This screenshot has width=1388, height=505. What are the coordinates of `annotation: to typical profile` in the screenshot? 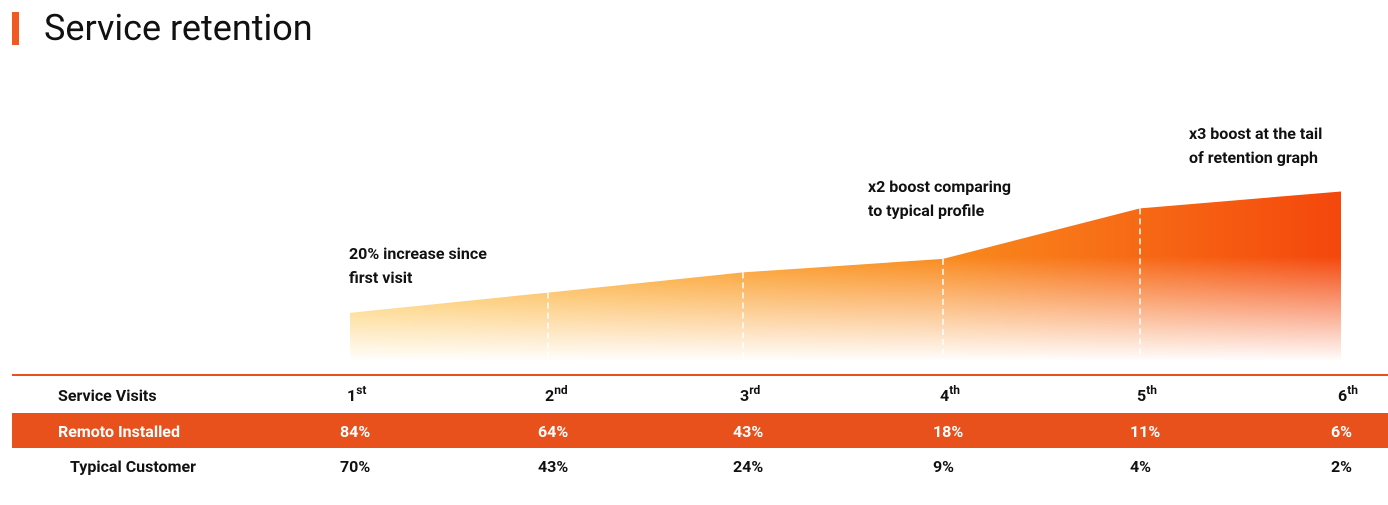 It's located at (926, 210).